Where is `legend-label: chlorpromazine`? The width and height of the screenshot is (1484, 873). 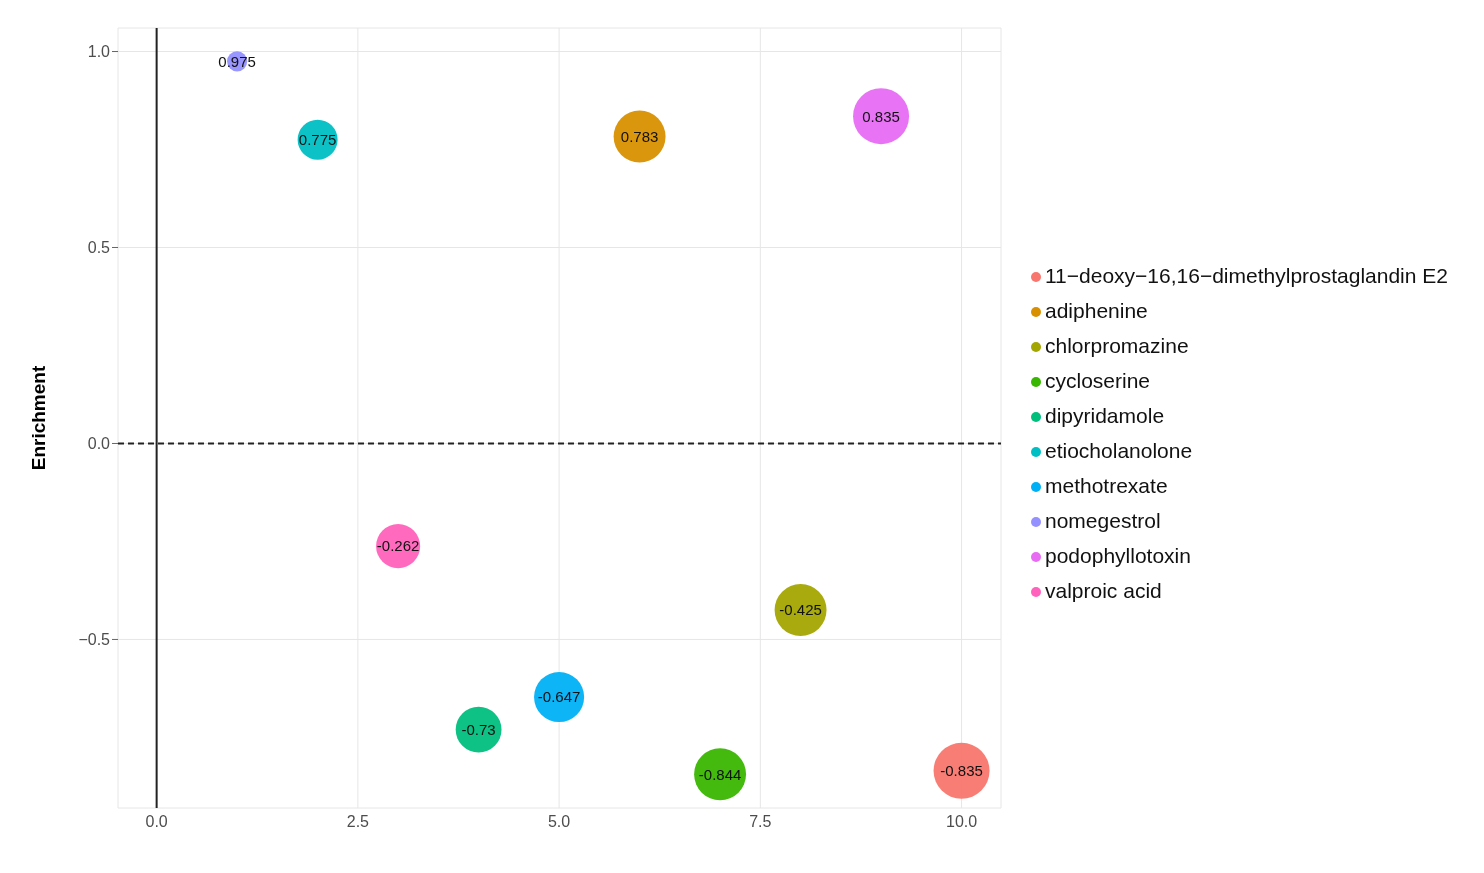
legend-label: chlorpromazine is located at coordinates (1117, 345).